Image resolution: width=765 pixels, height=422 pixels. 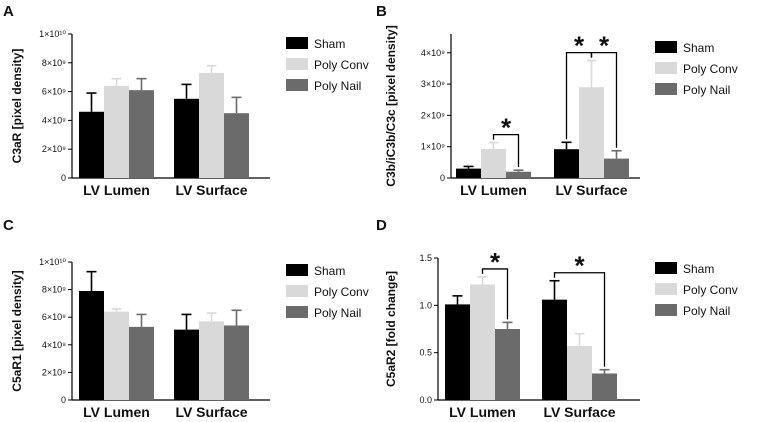 What do you see at coordinates (391, 329) in the screenshot?
I see `y-axis-label: C5aR2 [fold change]` at bounding box center [391, 329].